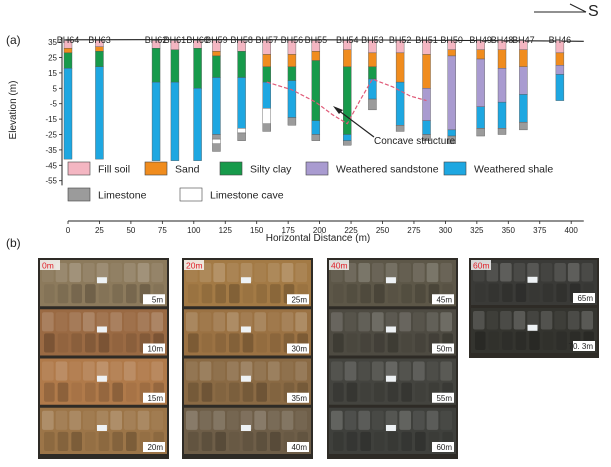 The height and width of the screenshot is (467, 611). I want to click on borehole-label: BH57, so click(267, 40).